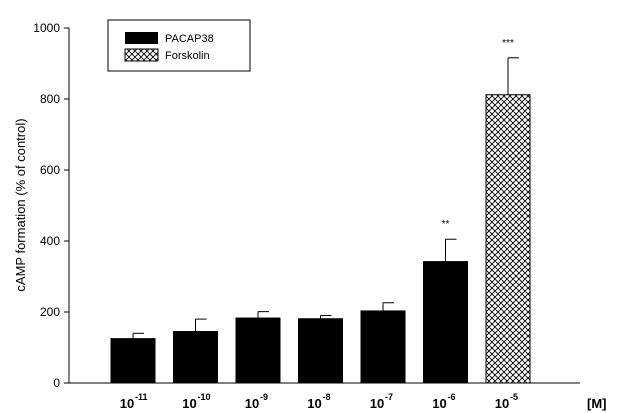 This screenshot has height=413, width=620. Describe the element at coordinates (204, 397) in the screenshot. I see `x-tick-exponent: -10` at that location.